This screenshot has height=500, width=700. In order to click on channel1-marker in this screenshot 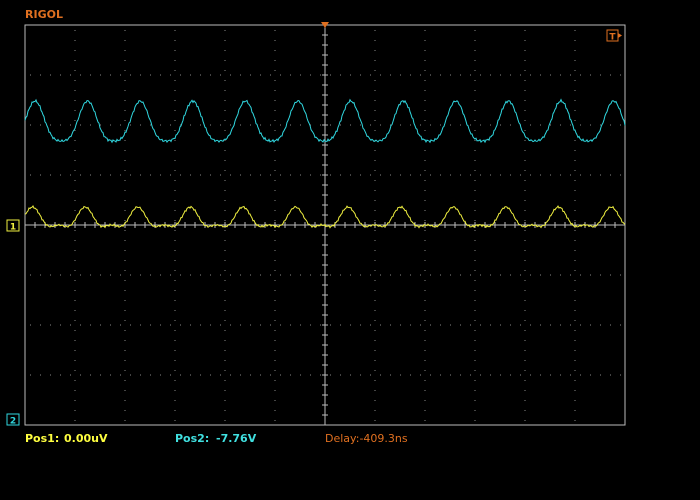, I will do `click(13, 225)`.